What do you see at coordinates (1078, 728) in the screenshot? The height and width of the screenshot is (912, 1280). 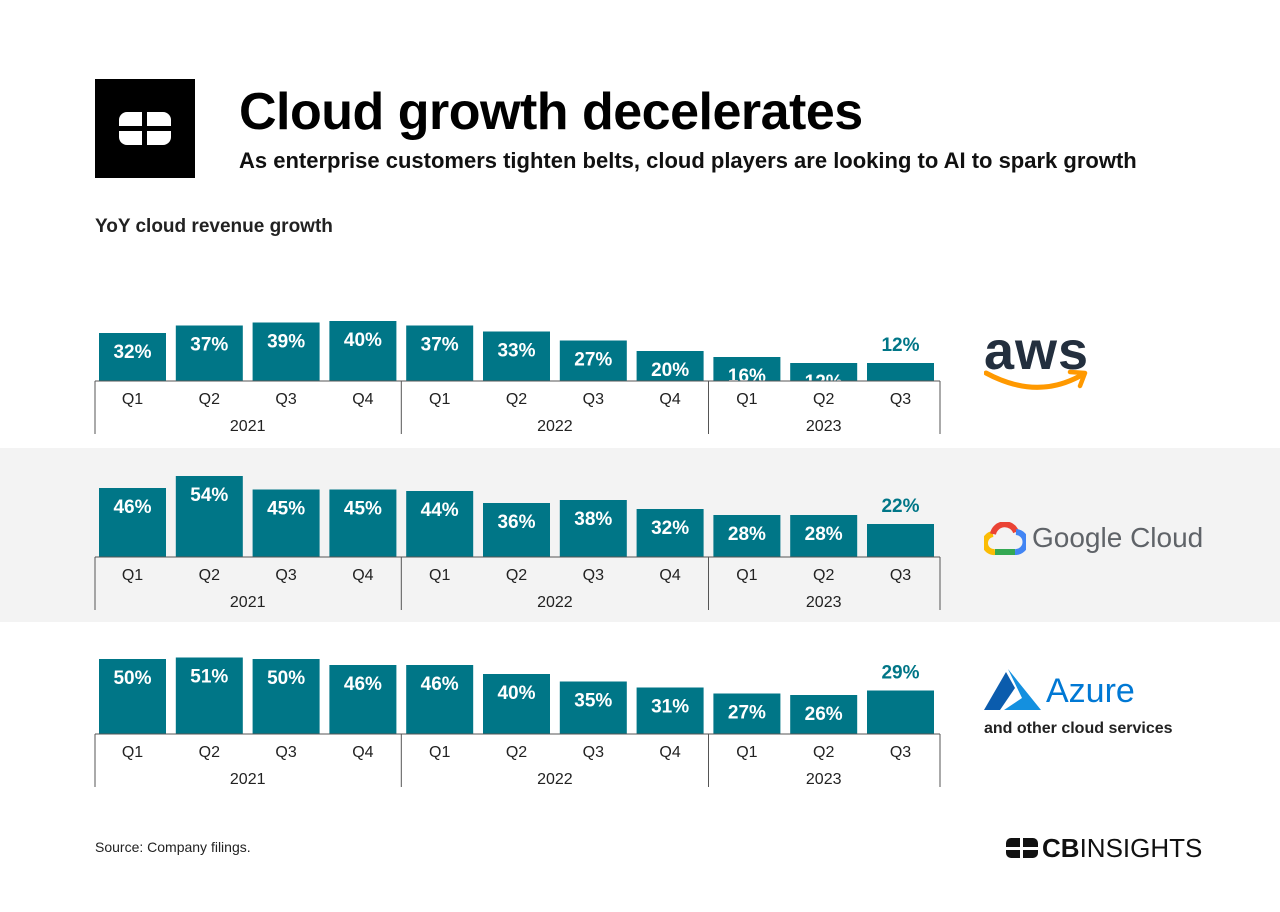 I see `azure-subtitle: and other cloud services` at bounding box center [1078, 728].